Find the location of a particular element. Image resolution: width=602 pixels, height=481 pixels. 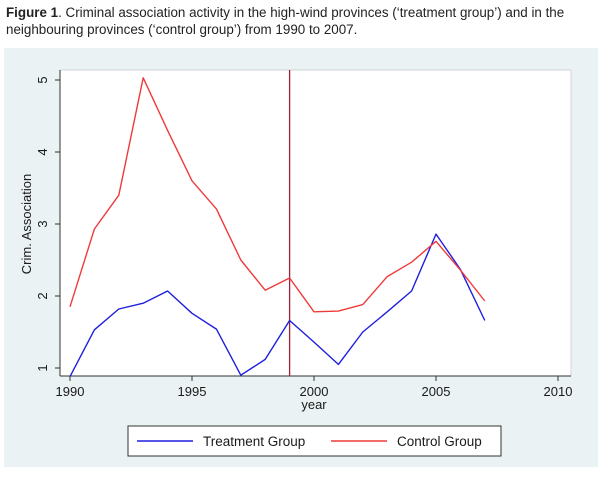

y-axis-title: Crim. Association is located at coordinates (26, 224).